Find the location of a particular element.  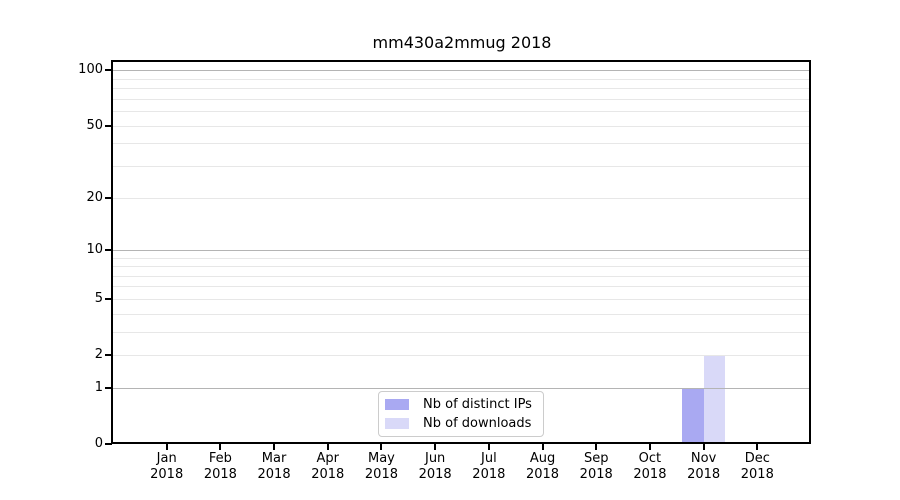

x-tick-label-apr: Apr 2018 is located at coordinates (328, 467).